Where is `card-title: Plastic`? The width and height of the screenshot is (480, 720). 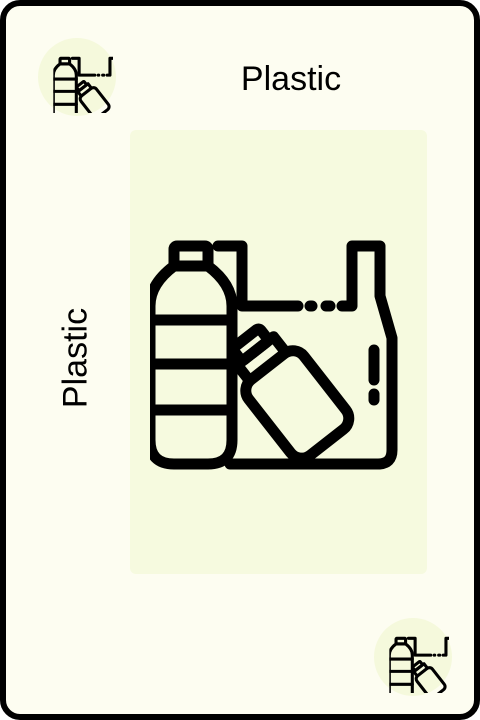 card-title: Plastic is located at coordinates (291, 79).